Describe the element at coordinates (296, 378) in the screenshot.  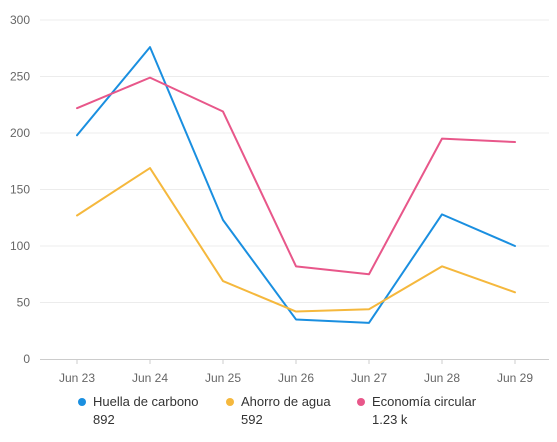
I see `x-tick-label: Jun 26` at that location.